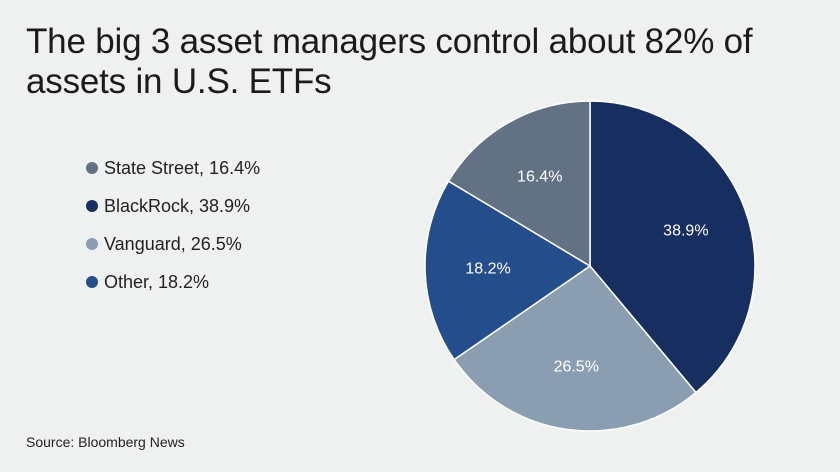 This screenshot has height=472, width=840. I want to click on pie-slice-state-street, so click(519, 183).